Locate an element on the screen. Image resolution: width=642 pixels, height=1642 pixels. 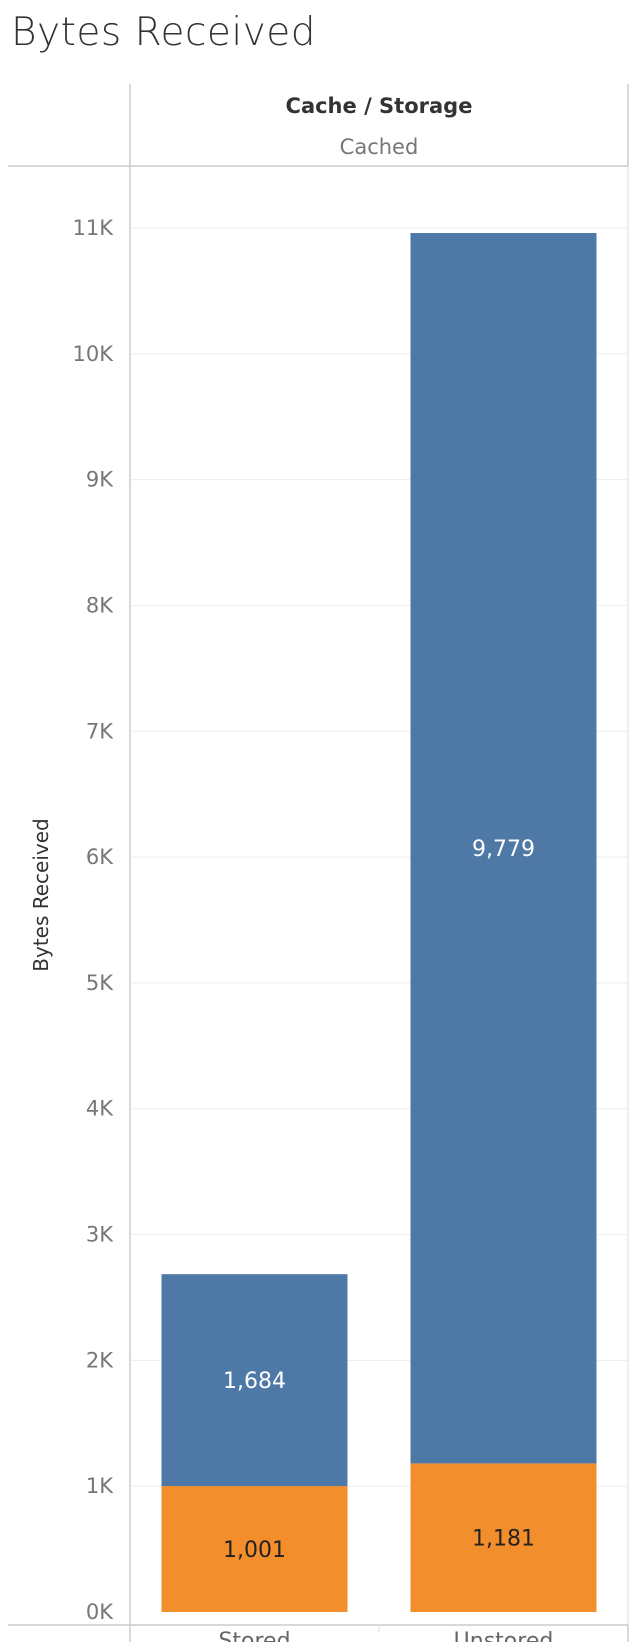
y-tick-label: 0K is located at coordinates (100, 1612).